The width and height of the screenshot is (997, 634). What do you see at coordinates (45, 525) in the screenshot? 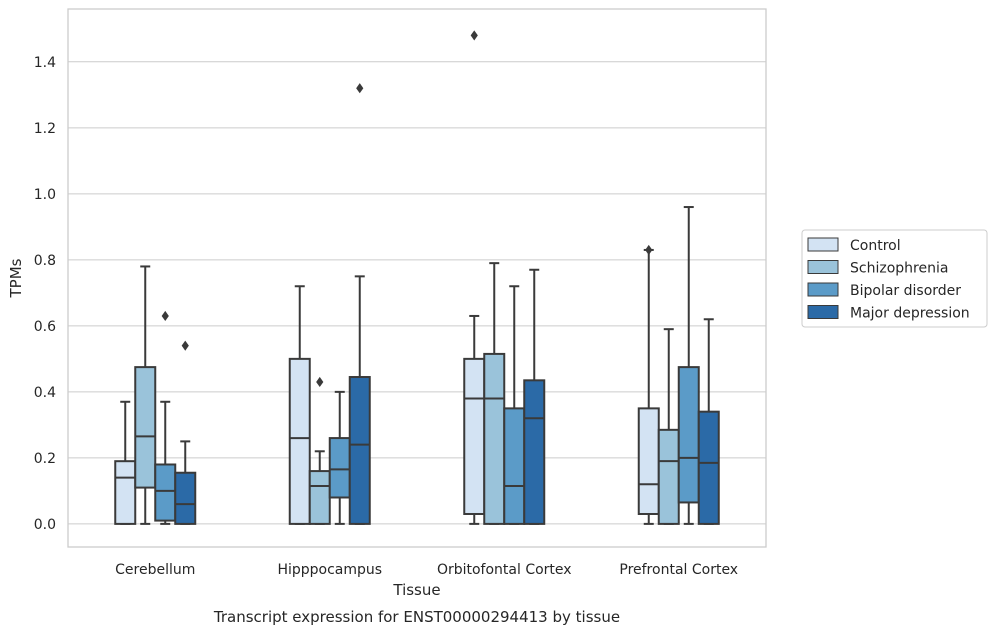
I see `y-tick-label: 0.0` at bounding box center [45, 525].